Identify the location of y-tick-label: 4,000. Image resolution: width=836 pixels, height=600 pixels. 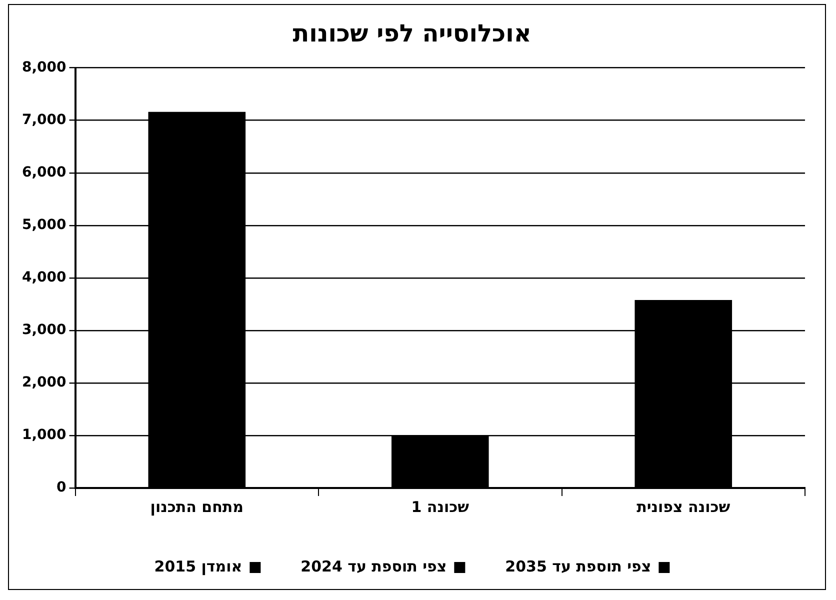
(44, 278).